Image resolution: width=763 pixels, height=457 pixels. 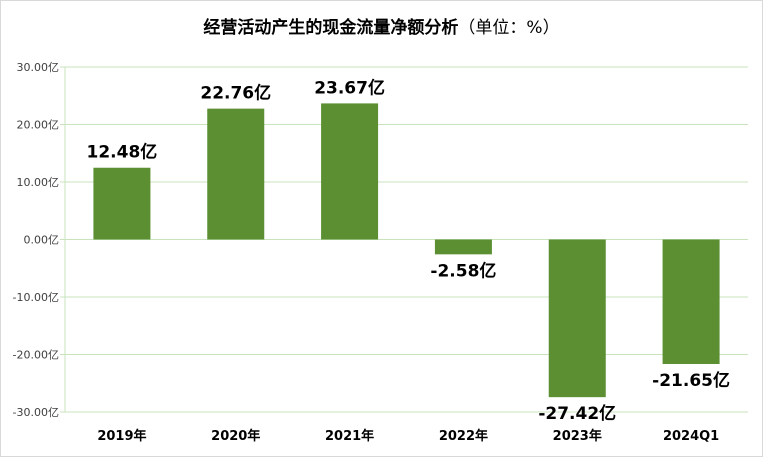 I want to click on x-category-label: 2024Q1, so click(x=691, y=436).